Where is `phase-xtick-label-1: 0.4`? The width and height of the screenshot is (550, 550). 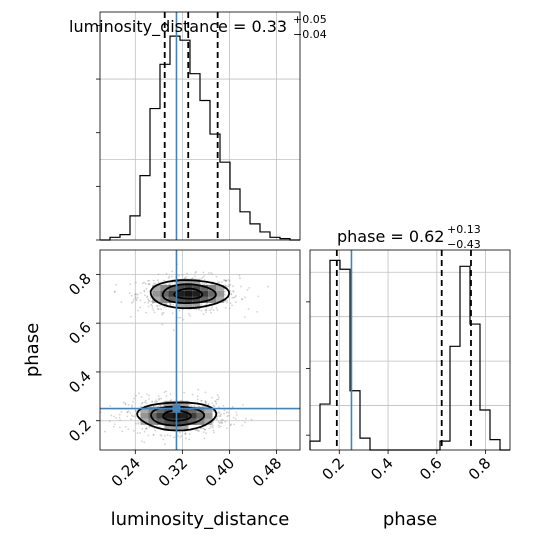 phase-xtick-label-1: 0.4 is located at coordinates (382, 469).